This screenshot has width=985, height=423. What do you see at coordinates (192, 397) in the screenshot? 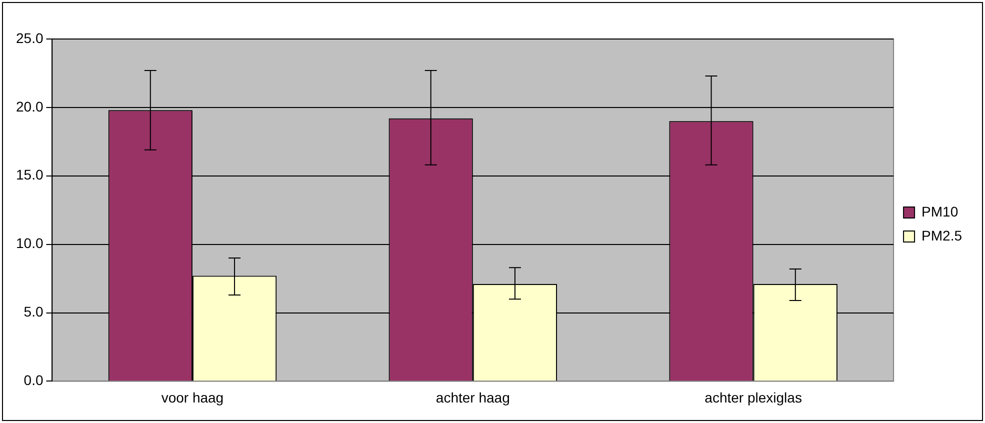
I see `x-tick-label: voor haag` at bounding box center [192, 397].